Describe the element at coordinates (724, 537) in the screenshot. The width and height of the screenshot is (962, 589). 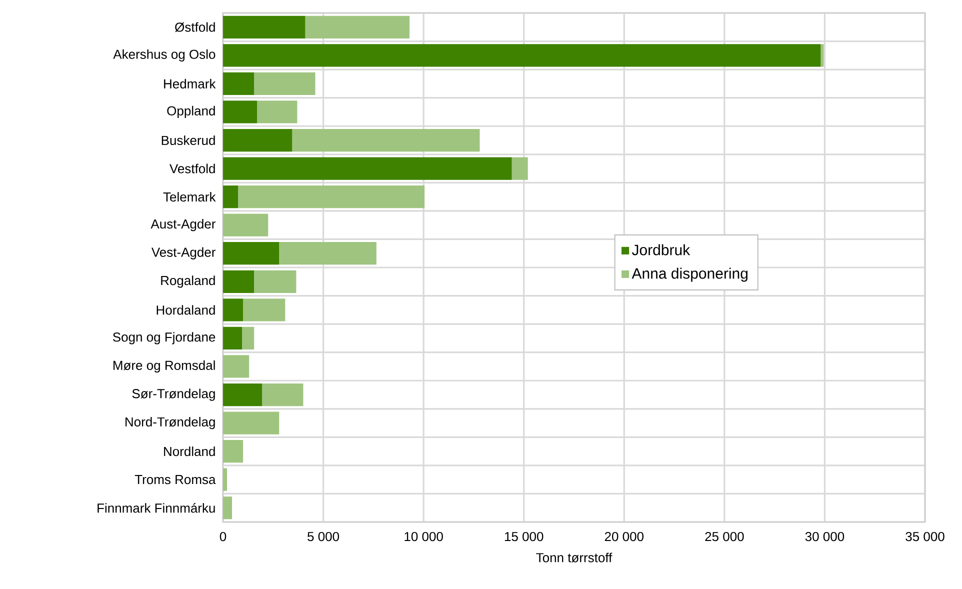
I see `x-tick-label: 25 000` at that location.